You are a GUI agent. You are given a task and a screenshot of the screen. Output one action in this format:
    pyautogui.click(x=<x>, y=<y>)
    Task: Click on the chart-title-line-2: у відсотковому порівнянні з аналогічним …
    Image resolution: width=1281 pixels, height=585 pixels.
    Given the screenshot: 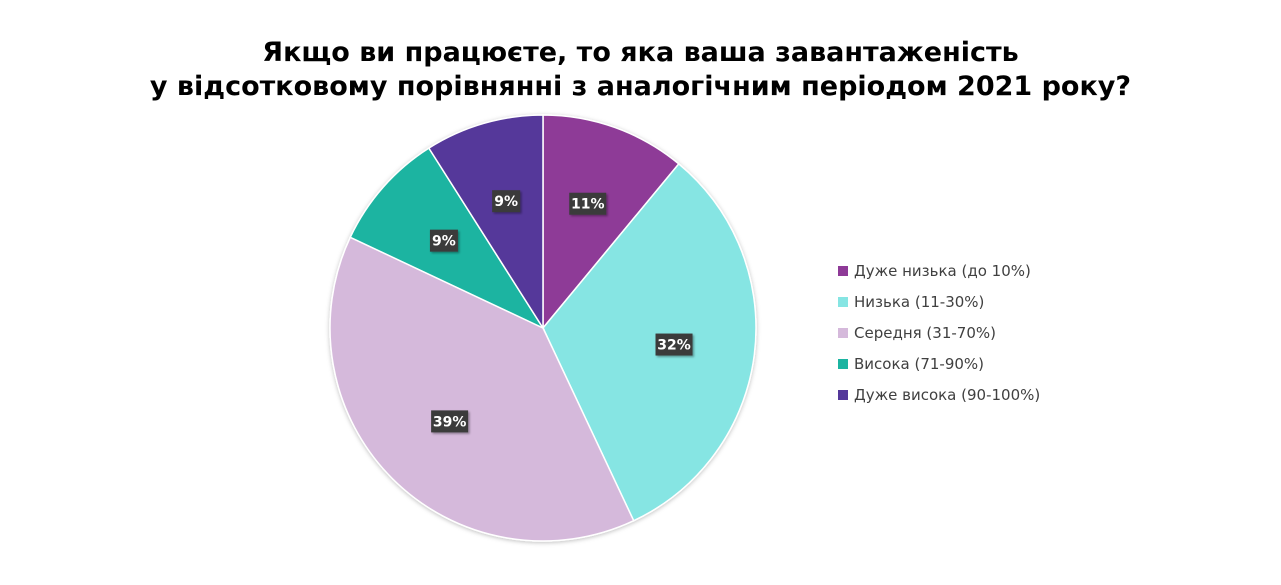 What is the action you would take?
    pyautogui.click(x=640, y=86)
    